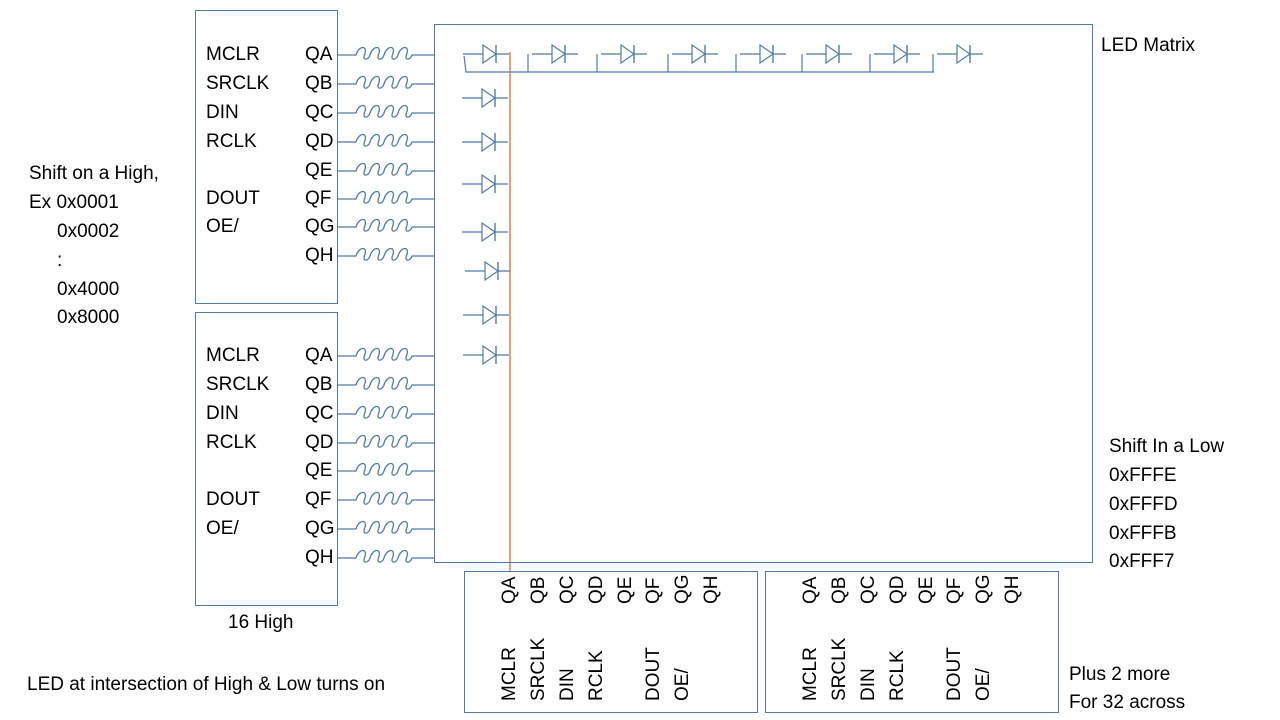 Image resolution: width=1280 pixels, height=720 pixels. I want to click on shift-register-bottom, so click(266, 459).